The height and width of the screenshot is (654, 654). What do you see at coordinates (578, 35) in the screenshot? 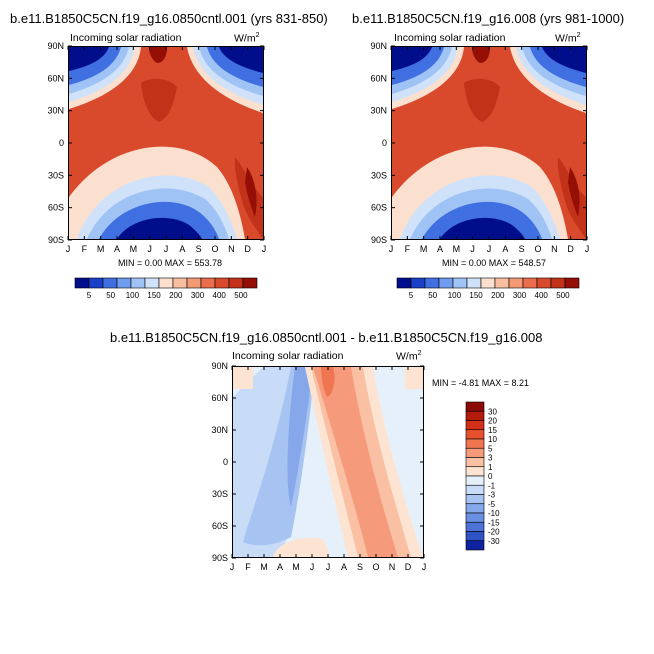
I see `panel2-units-sup: 2` at bounding box center [578, 35].